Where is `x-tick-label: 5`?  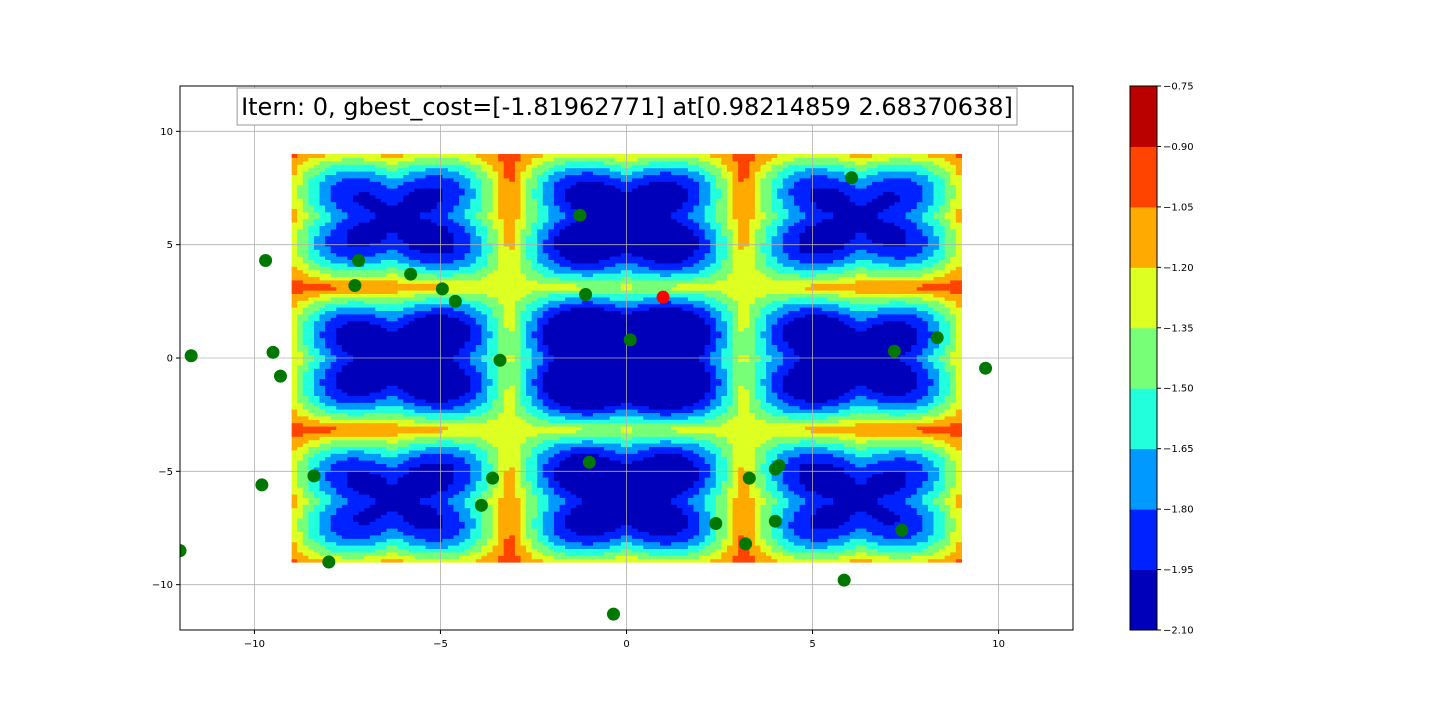
x-tick-label: 5 is located at coordinates (812, 644).